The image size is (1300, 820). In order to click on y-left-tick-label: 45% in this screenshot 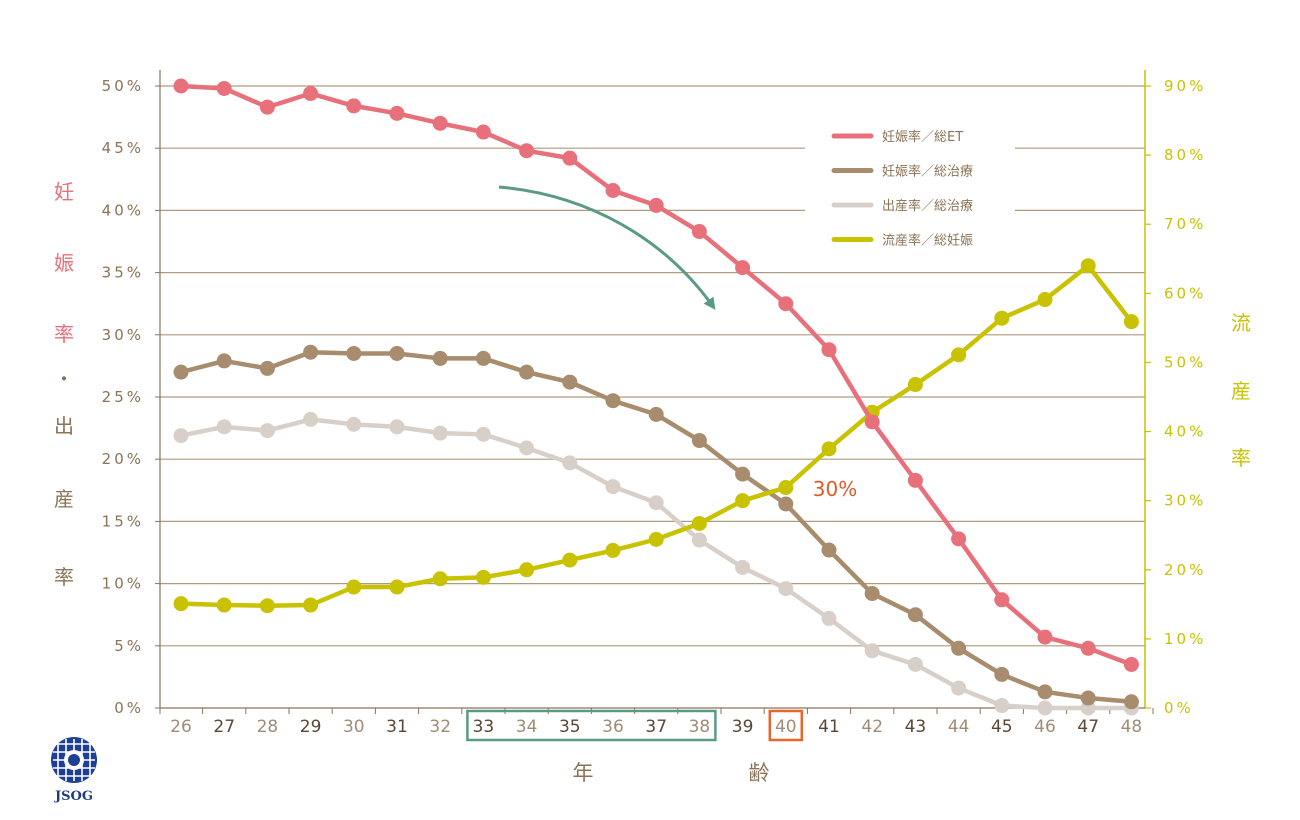, I will do `click(123, 148)`.